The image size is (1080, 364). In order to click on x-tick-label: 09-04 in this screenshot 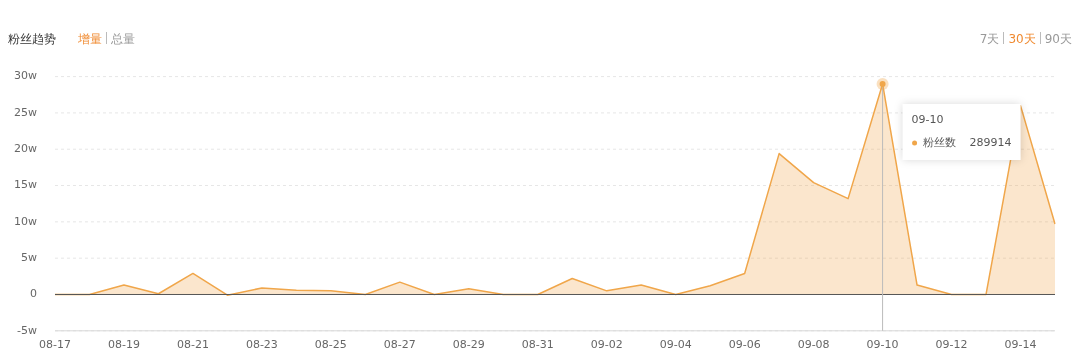, I will do `click(675, 345)`.